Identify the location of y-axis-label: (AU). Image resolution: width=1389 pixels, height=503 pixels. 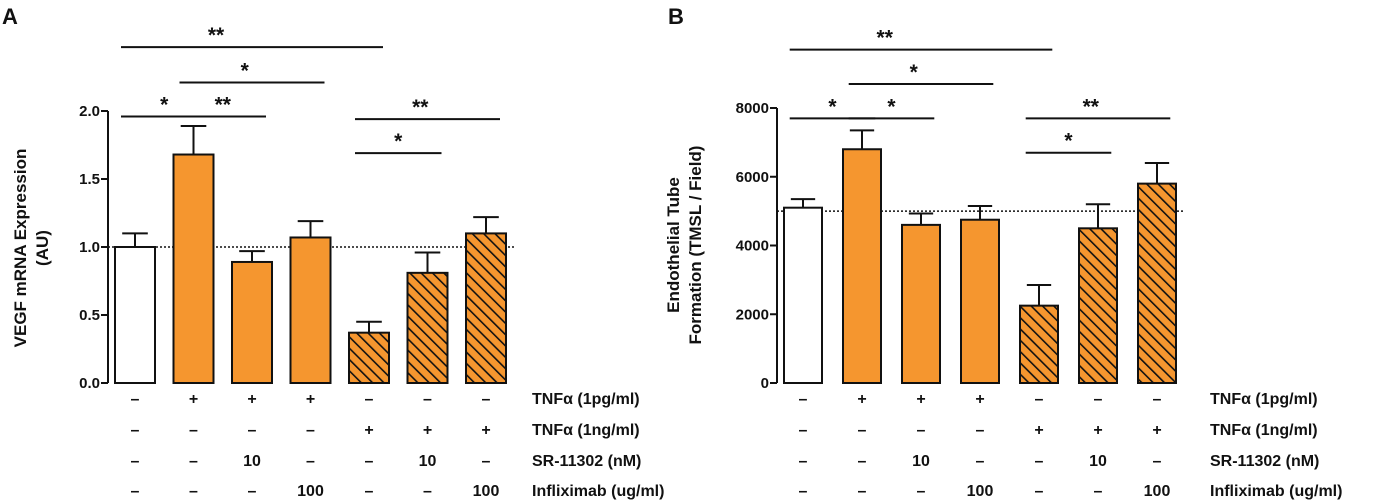
(42, 248).